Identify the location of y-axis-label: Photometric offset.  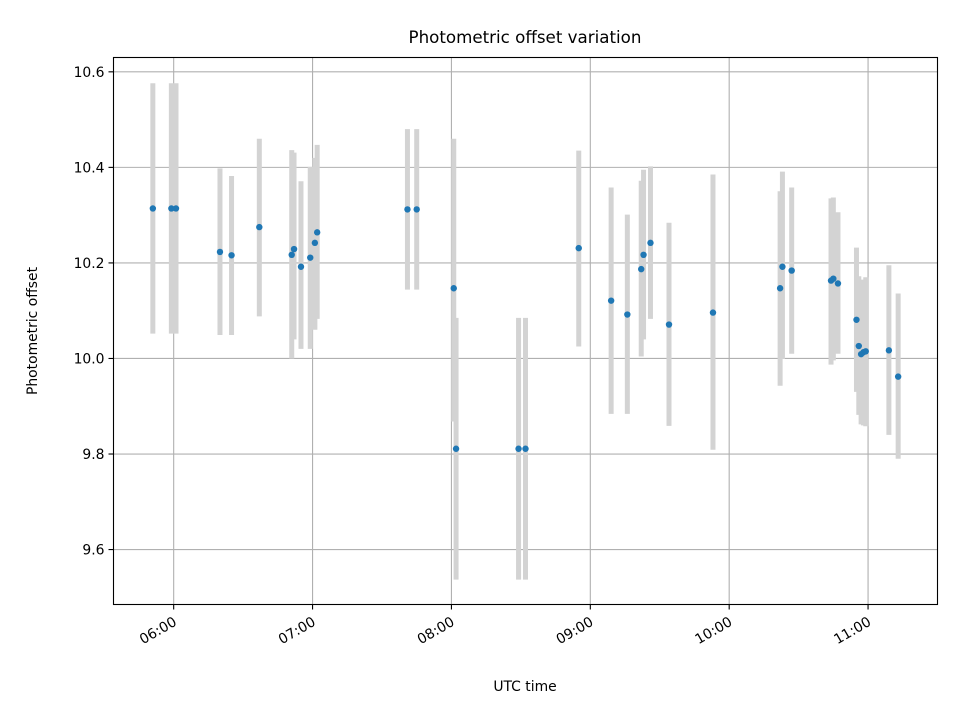
(33, 330).